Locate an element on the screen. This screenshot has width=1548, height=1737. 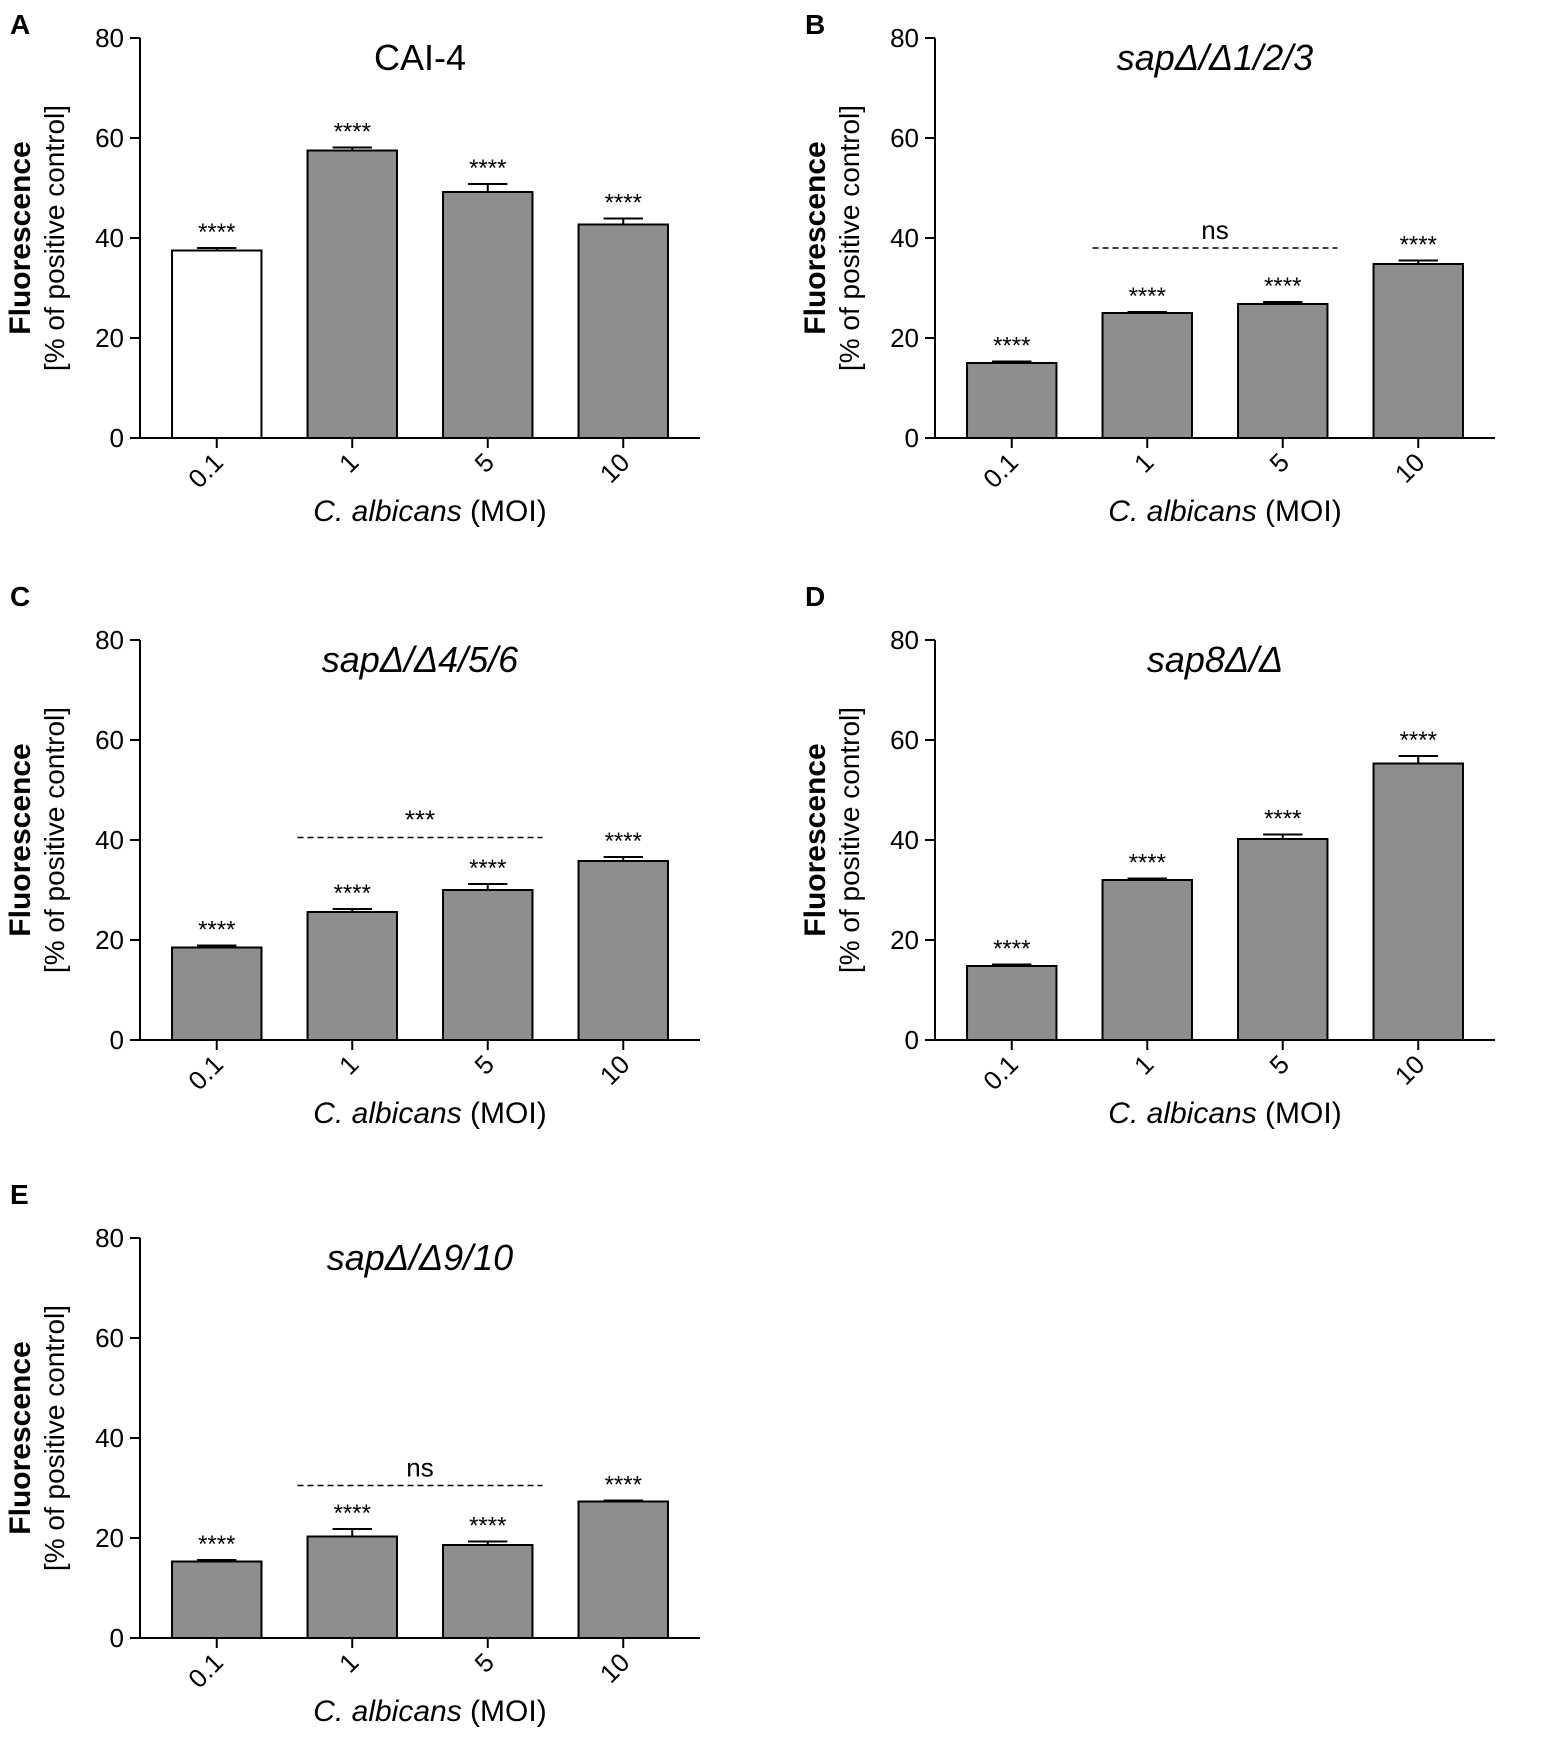
chart-title: sapΔ/Δ9/10 is located at coordinates (420, 1257).